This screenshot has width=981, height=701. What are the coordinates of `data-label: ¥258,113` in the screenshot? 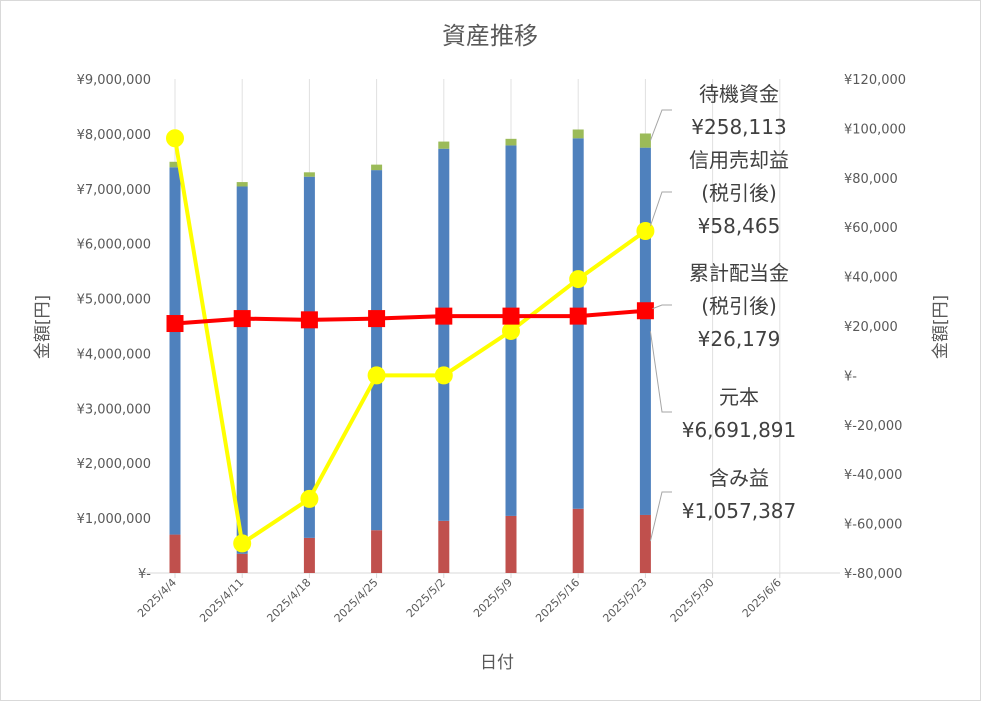 It's located at (738, 127).